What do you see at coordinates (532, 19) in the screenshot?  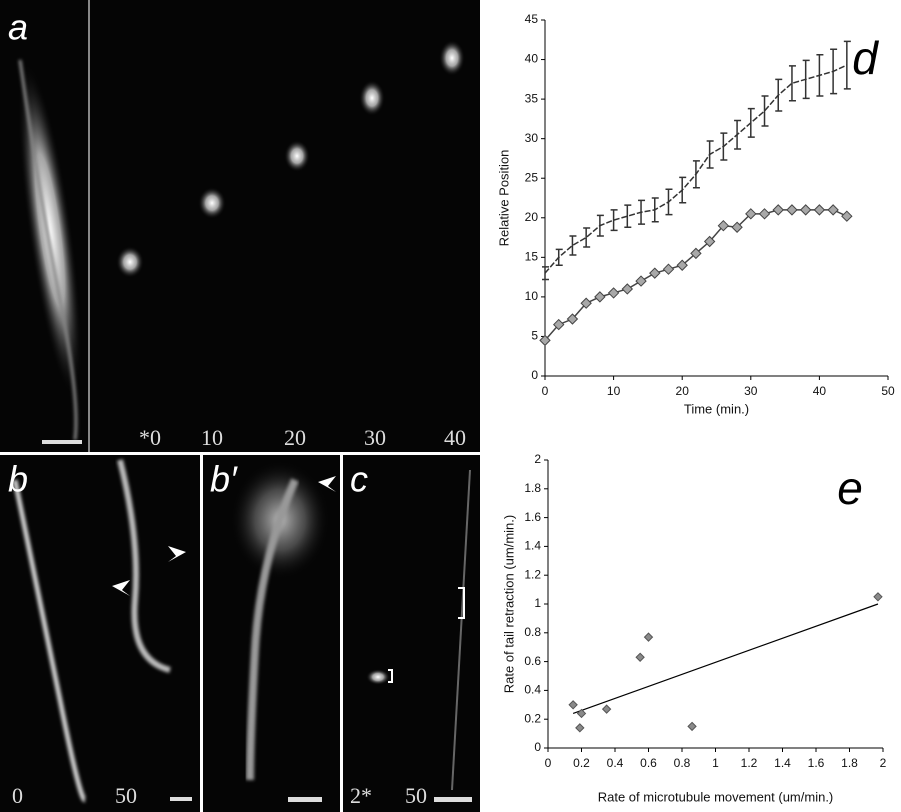 I see `y-tick-label: 45` at bounding box center [532, 19].